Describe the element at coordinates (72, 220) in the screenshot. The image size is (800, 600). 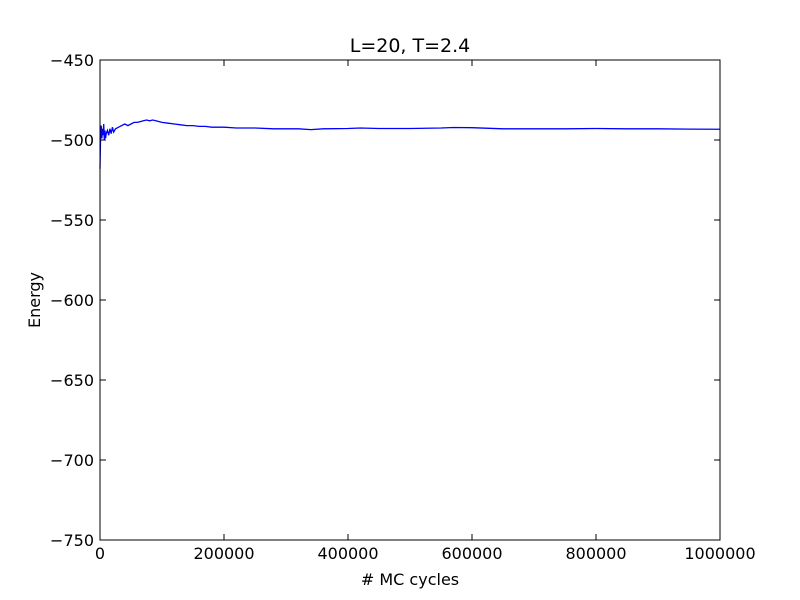
I see `y-tick-label: −550` at that location.